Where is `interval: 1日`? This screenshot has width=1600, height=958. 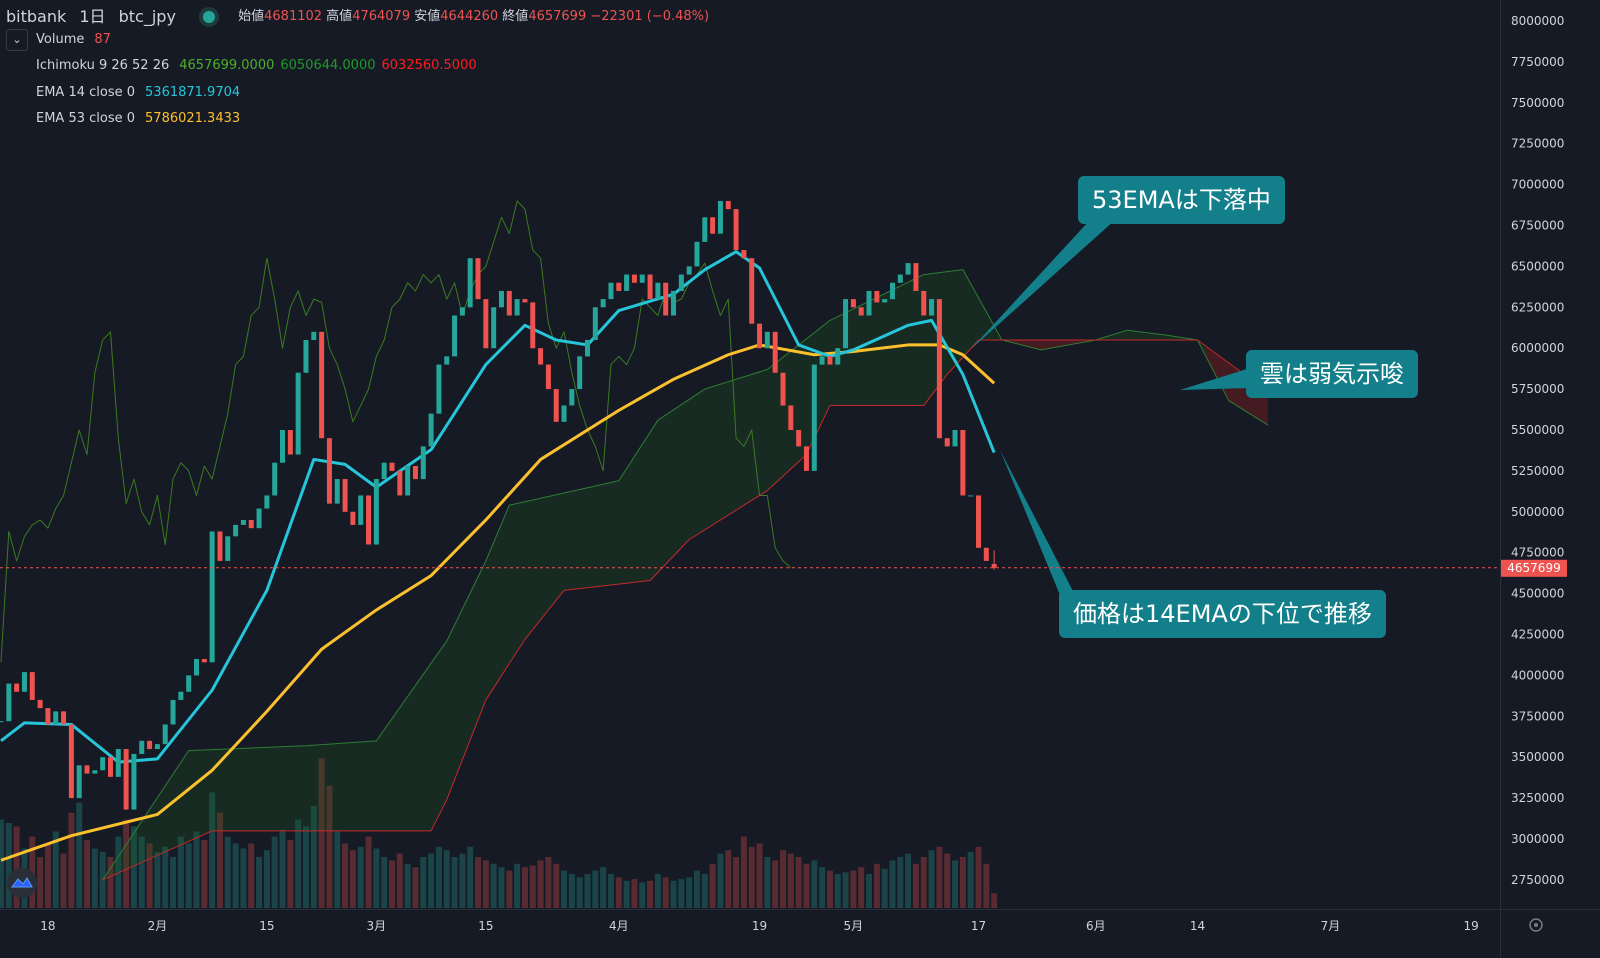 interval: 1日 is located at coordinates (92, 16).